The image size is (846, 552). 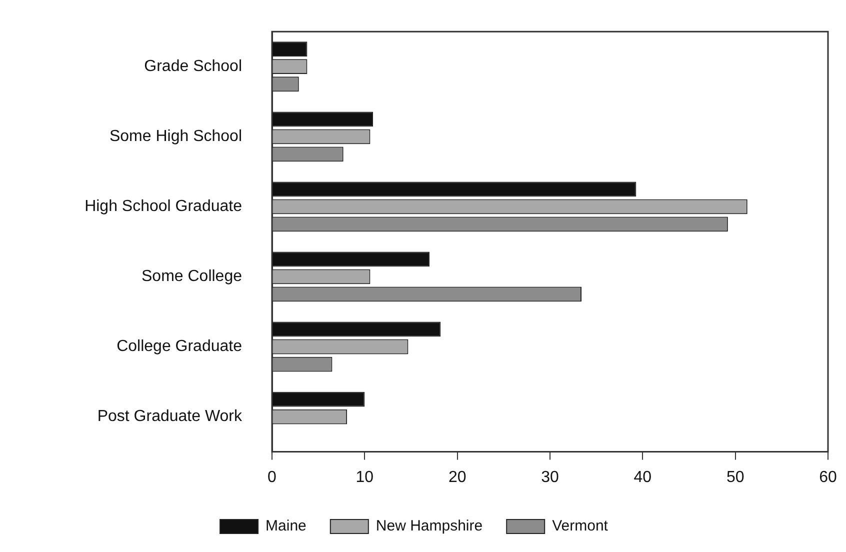 What do you see at coordinates (457, 477) in the screenshot?
I see `x-tick-label: 20` at bounding box center [457, 477].